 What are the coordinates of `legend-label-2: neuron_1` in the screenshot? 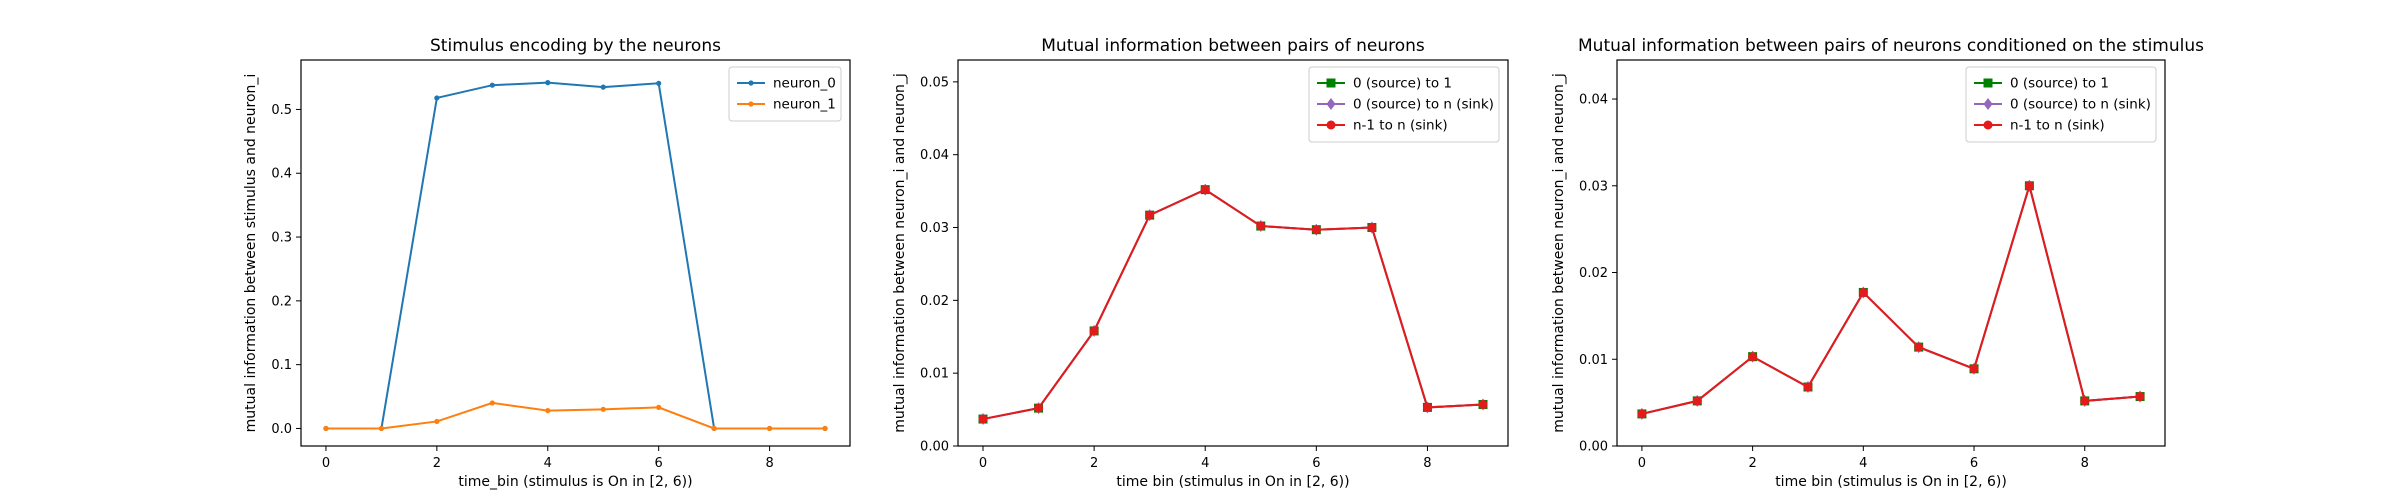 It's located at (804, 105).